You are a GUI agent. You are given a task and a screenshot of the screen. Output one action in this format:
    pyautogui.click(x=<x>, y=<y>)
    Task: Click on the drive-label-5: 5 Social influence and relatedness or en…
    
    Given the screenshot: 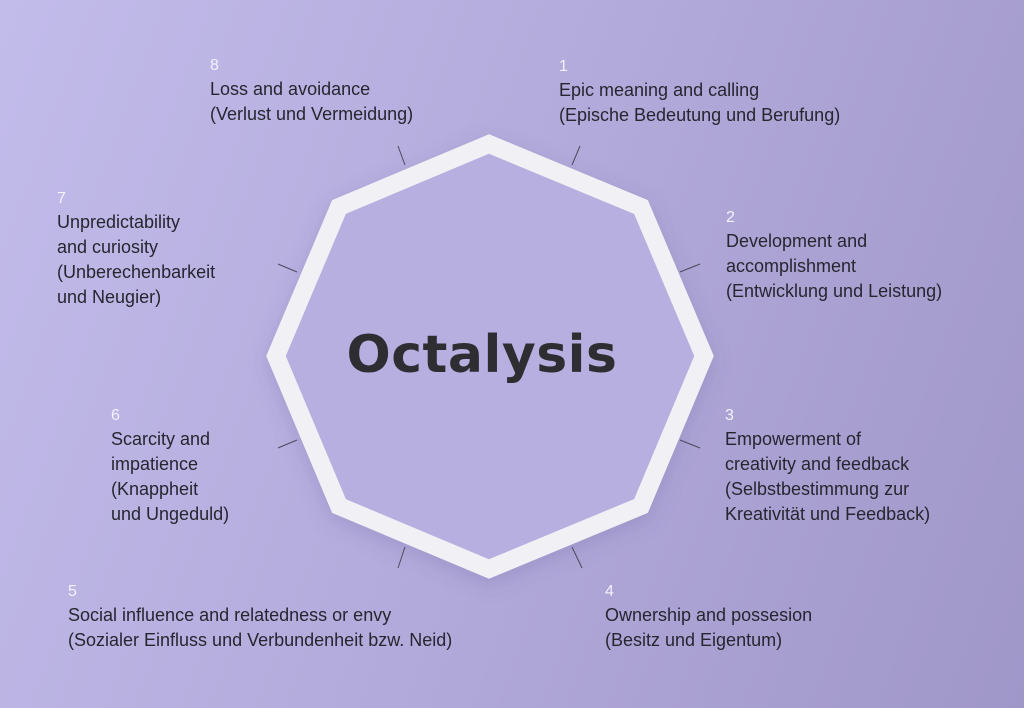 What is the action you would take?
    pyautogui.click(x=260, y=617)
    